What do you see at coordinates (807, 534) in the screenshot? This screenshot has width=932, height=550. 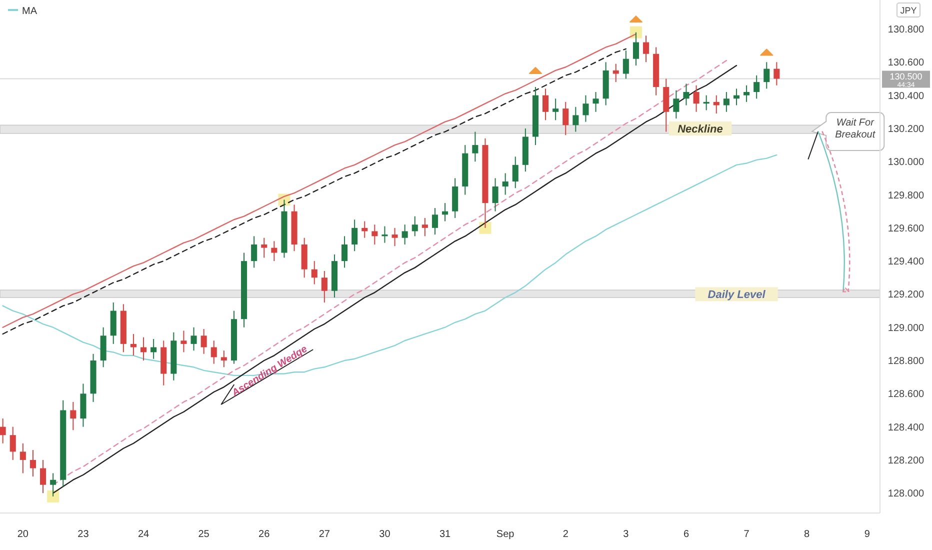 I see `x-tick-label: 8` at bounding box center [807, 534].